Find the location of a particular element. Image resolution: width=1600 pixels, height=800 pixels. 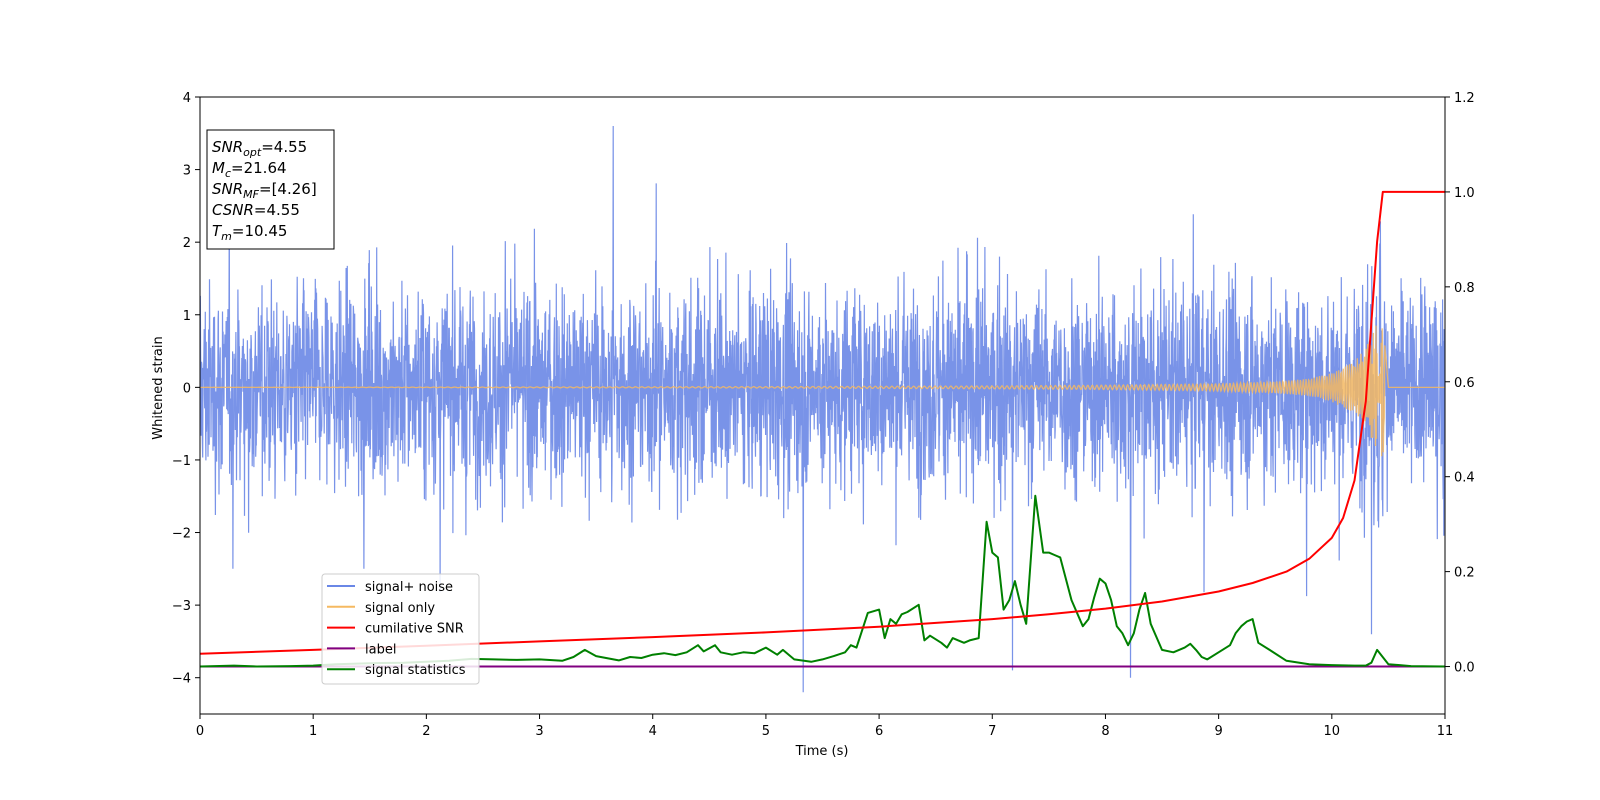

x-tick-label: 6 is located at coordinates (879, 731).